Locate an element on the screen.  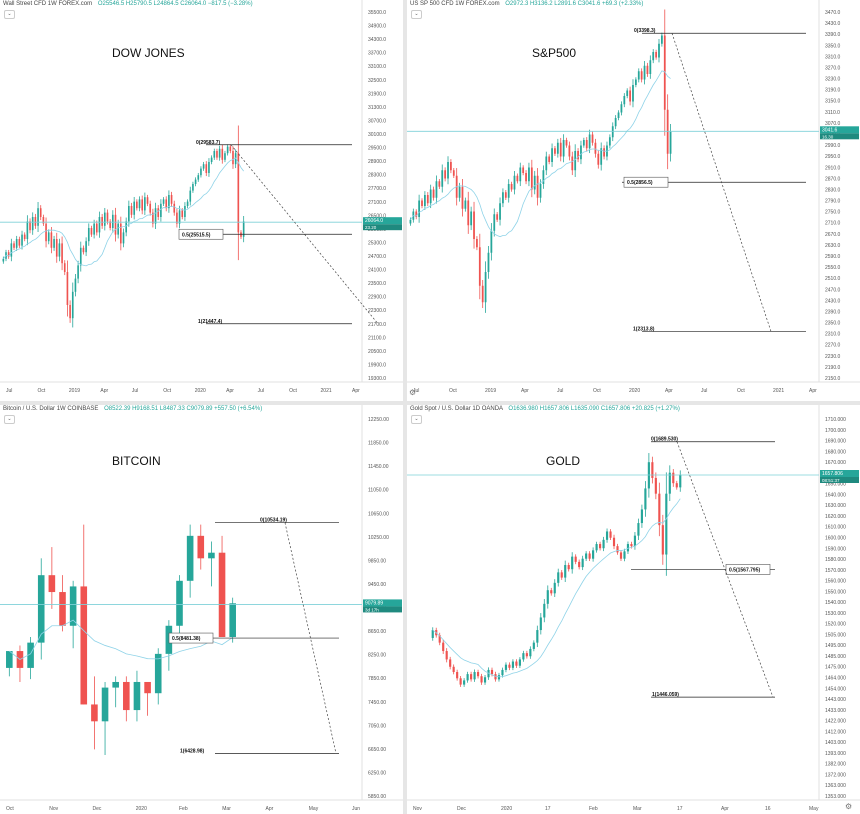
y-tick-label: 25300.0 is located at coordinates (377, 243).